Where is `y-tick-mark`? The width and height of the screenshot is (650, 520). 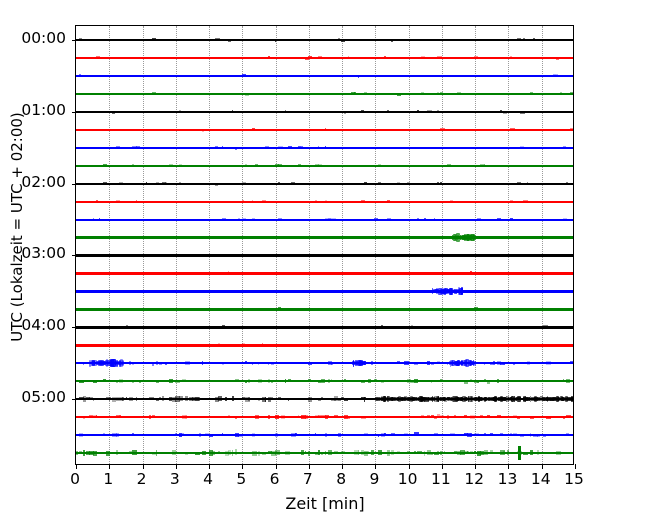
y-tick-mark is located at coordinates (73, 256).